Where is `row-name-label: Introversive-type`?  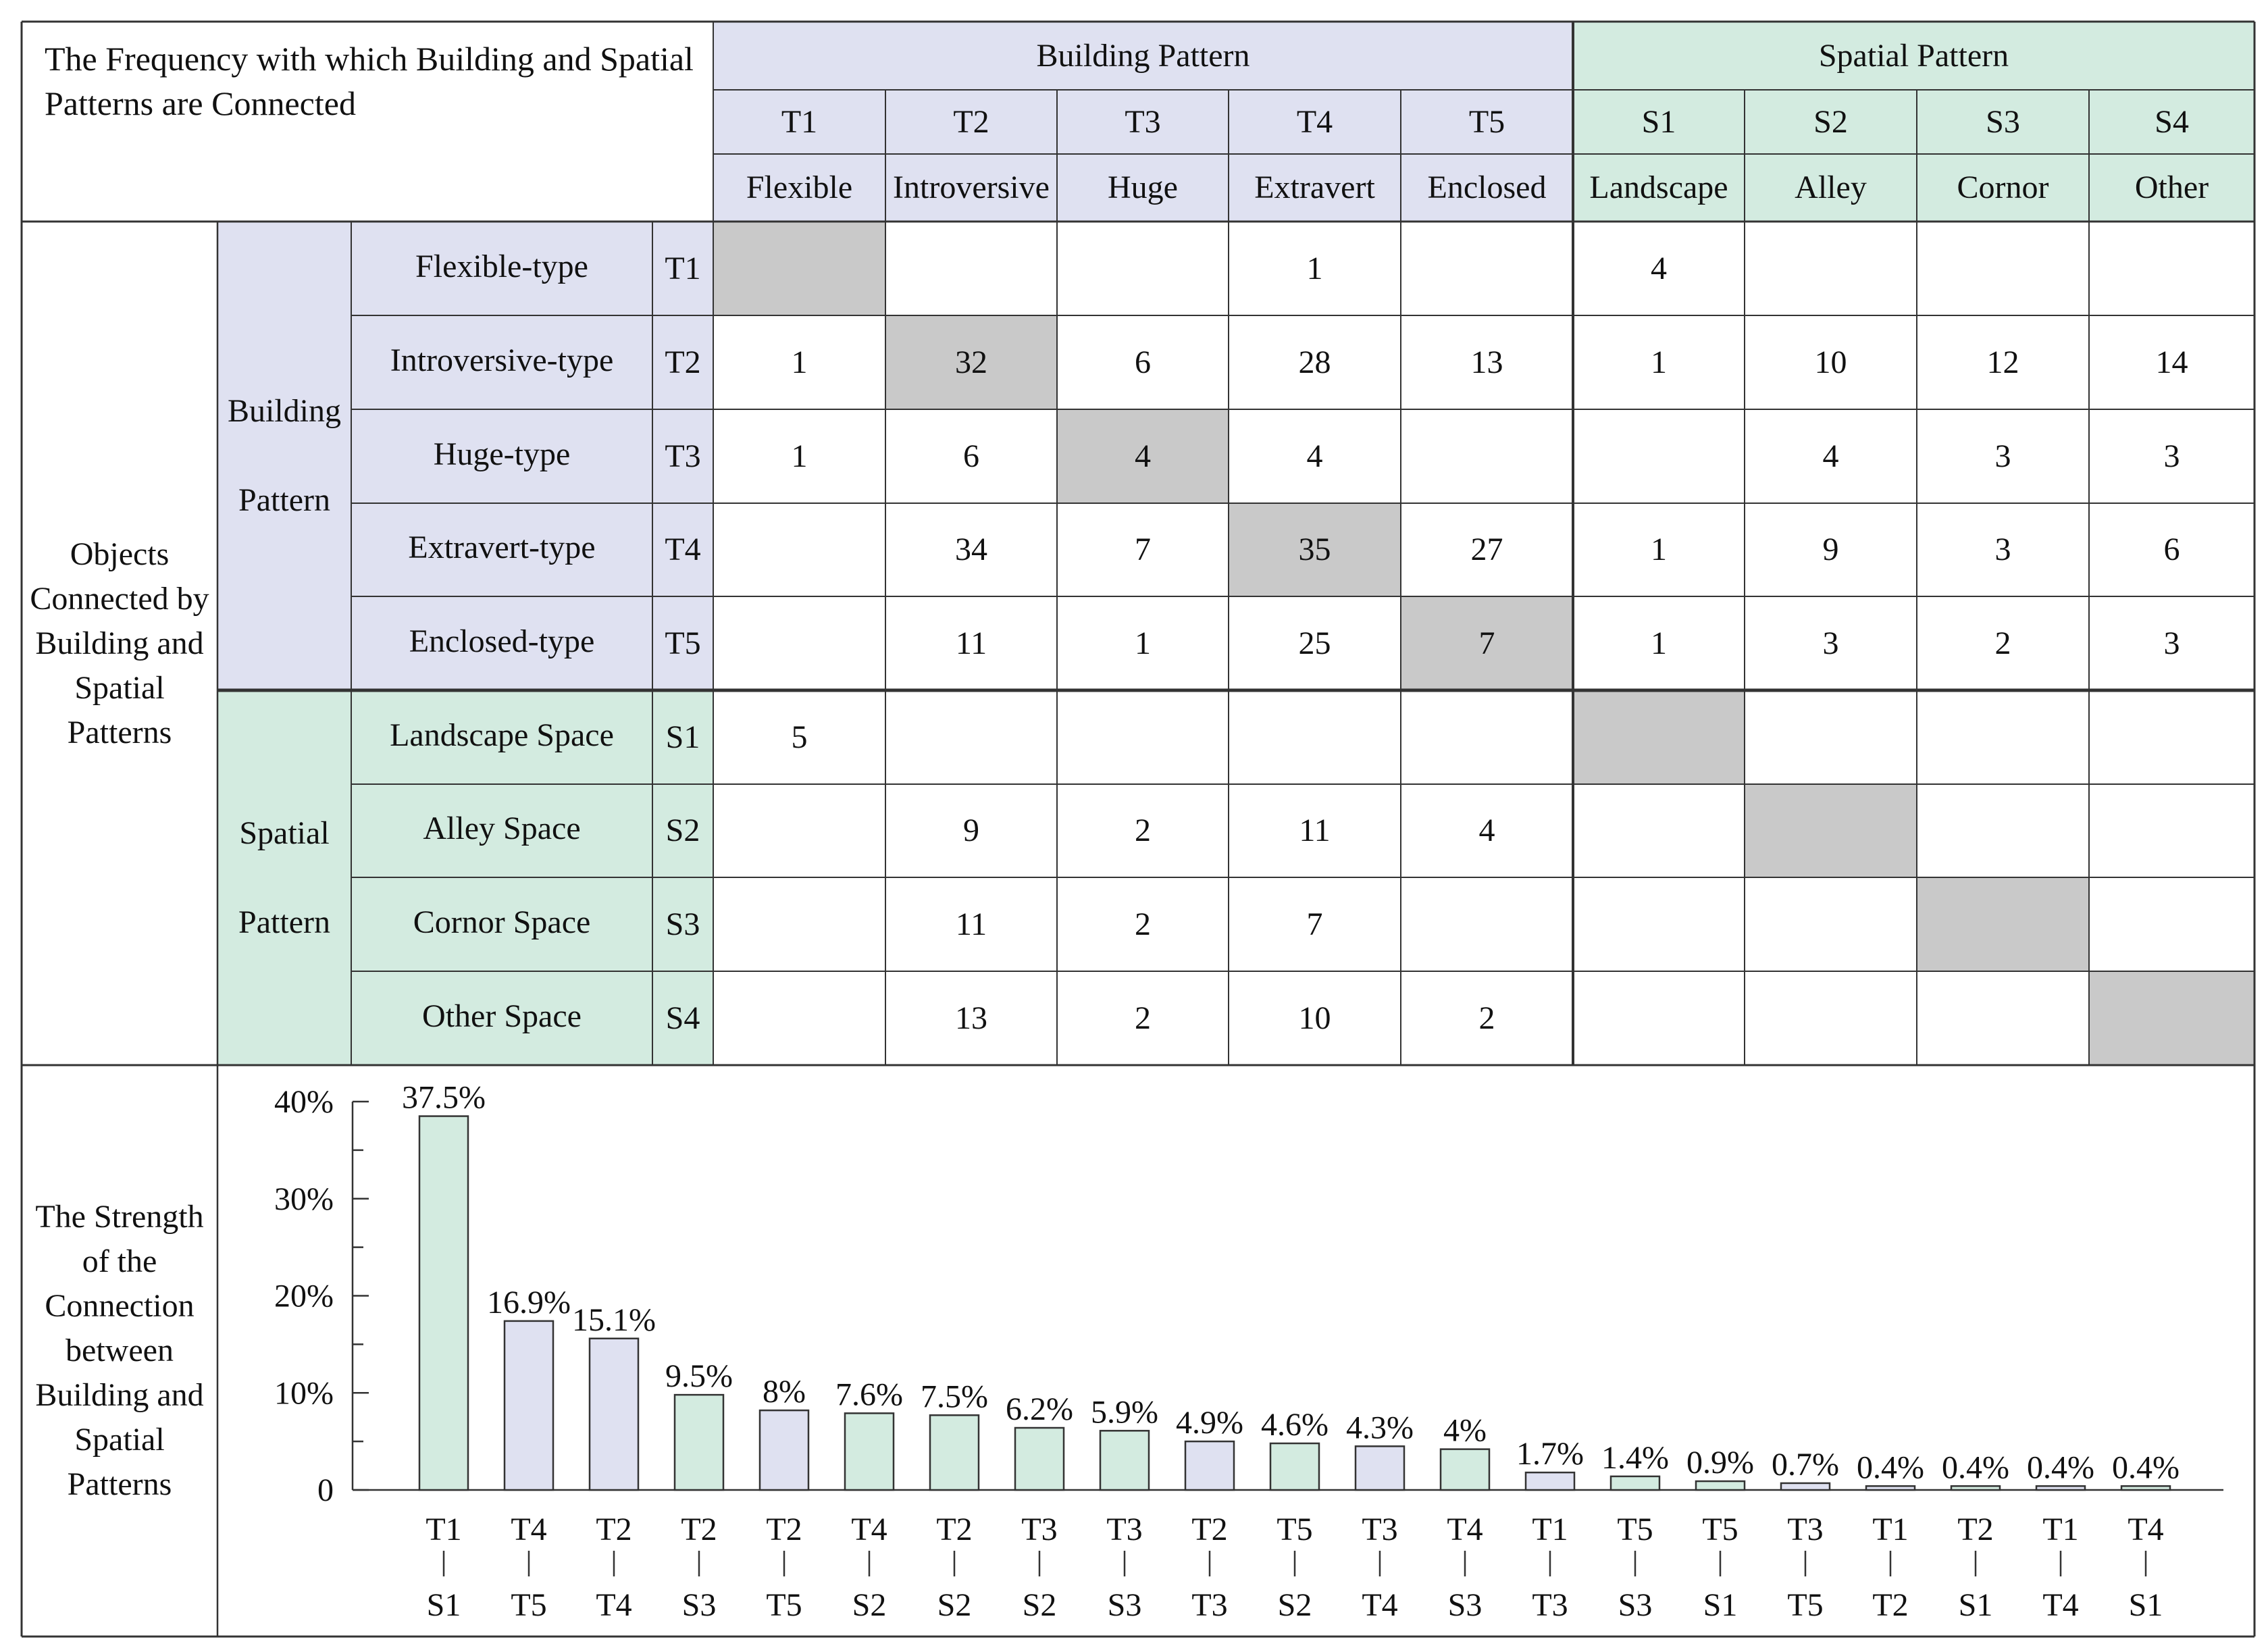 row-name-label: Introversive-type is located at coordinates (501, 362).